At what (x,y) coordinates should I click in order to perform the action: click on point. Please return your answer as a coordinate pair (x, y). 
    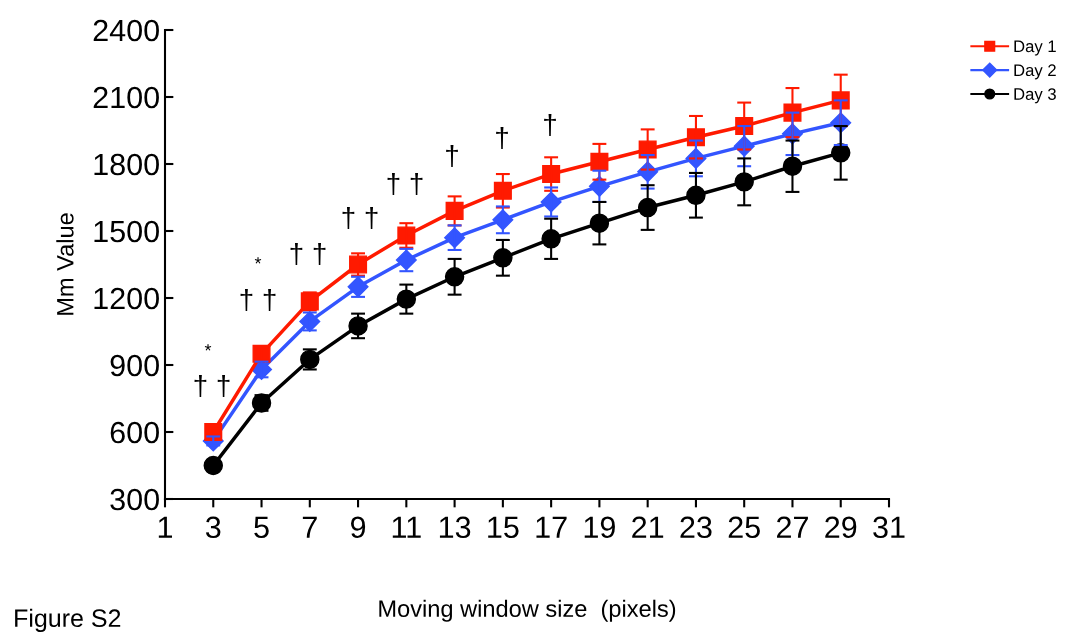
    Looking at the image, I should click on (358, 264).